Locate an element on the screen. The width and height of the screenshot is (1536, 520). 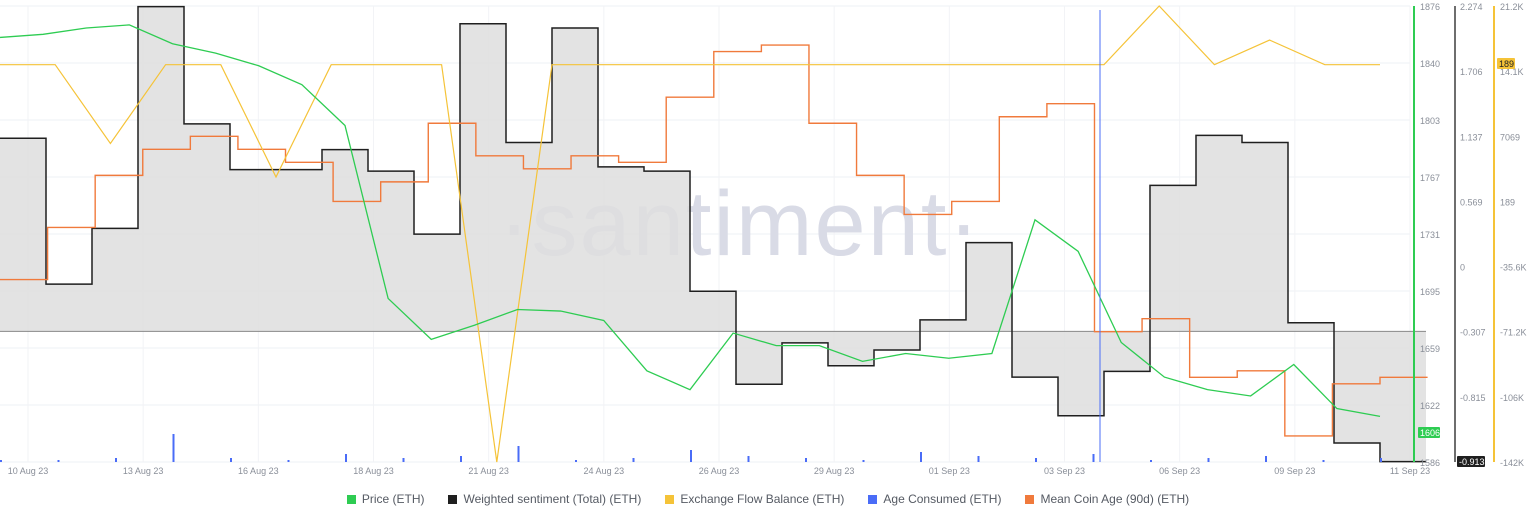
sentiment-tick-label: -0.815 is located at coordinates (1473, 398).